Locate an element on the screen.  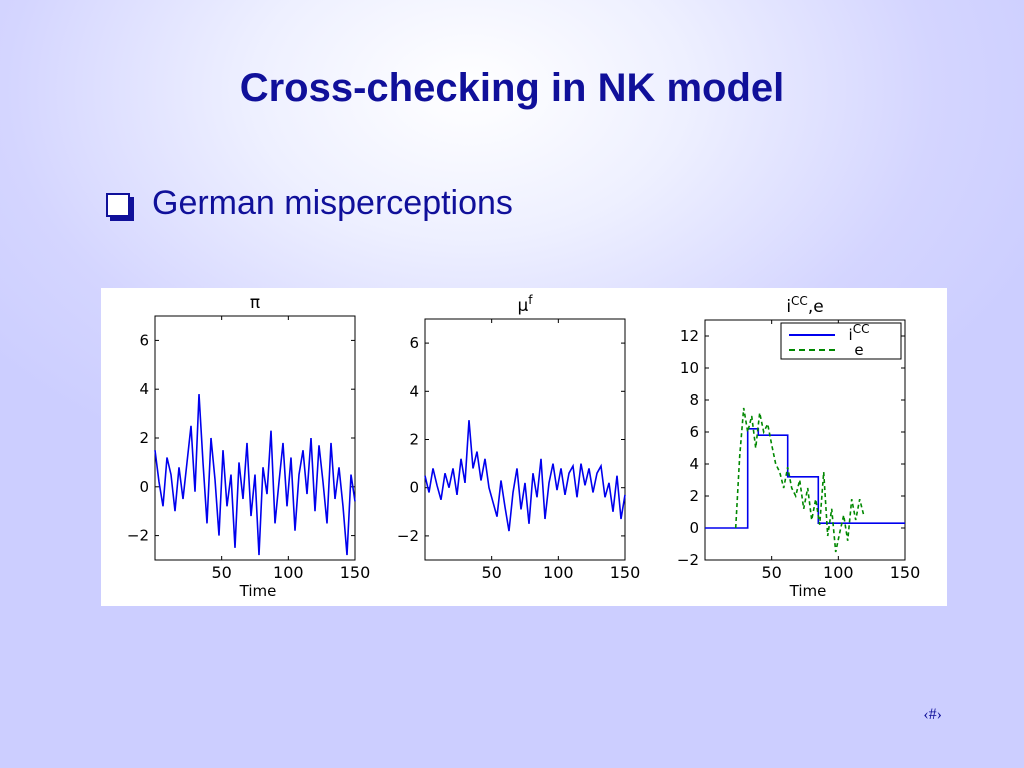
checkbox-bullet-icon is located at coordinates (118, 204).